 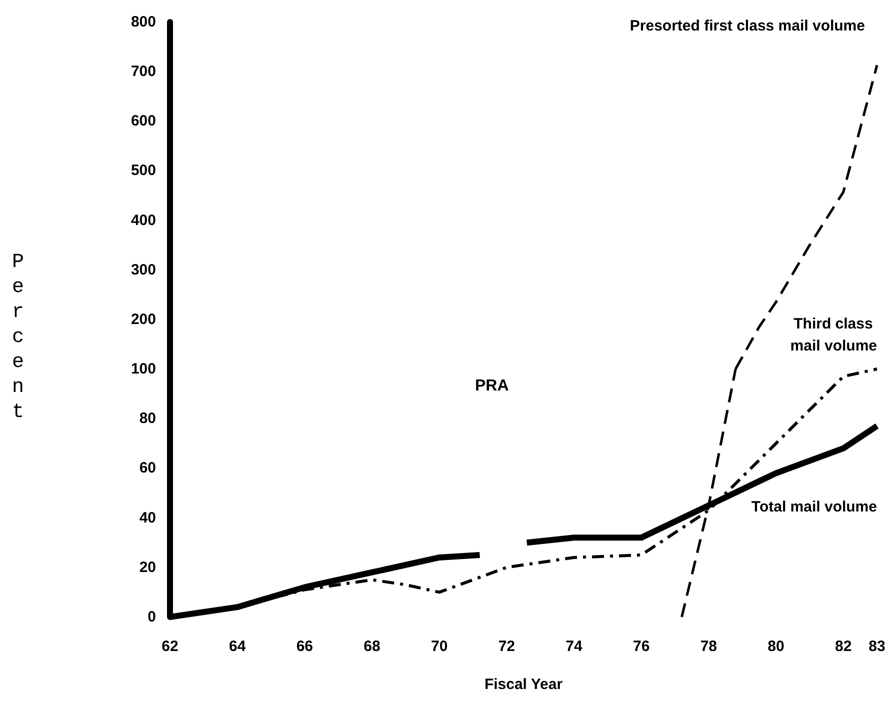 I want to click on y-tick-label: 0, so click(x=152, y=617).